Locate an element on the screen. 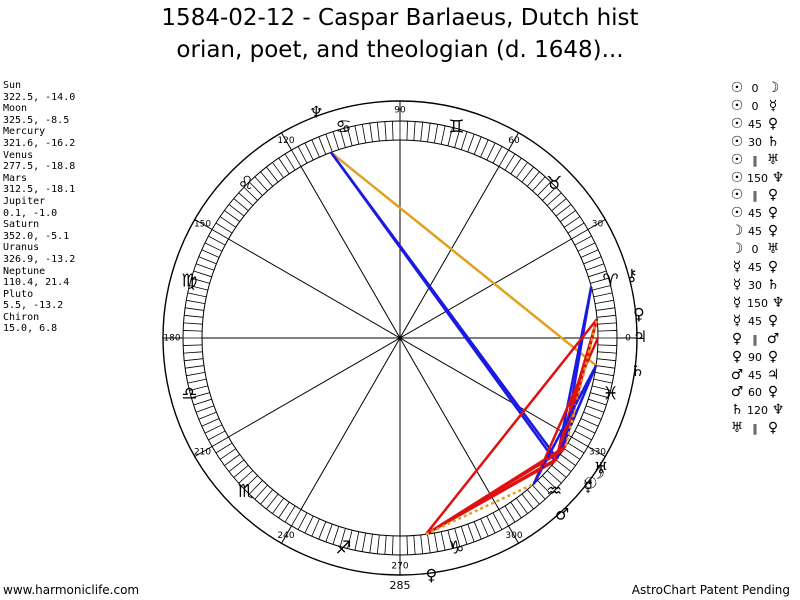  planet-value: 277.5, -18.8 is located at coordinates (39, 167).